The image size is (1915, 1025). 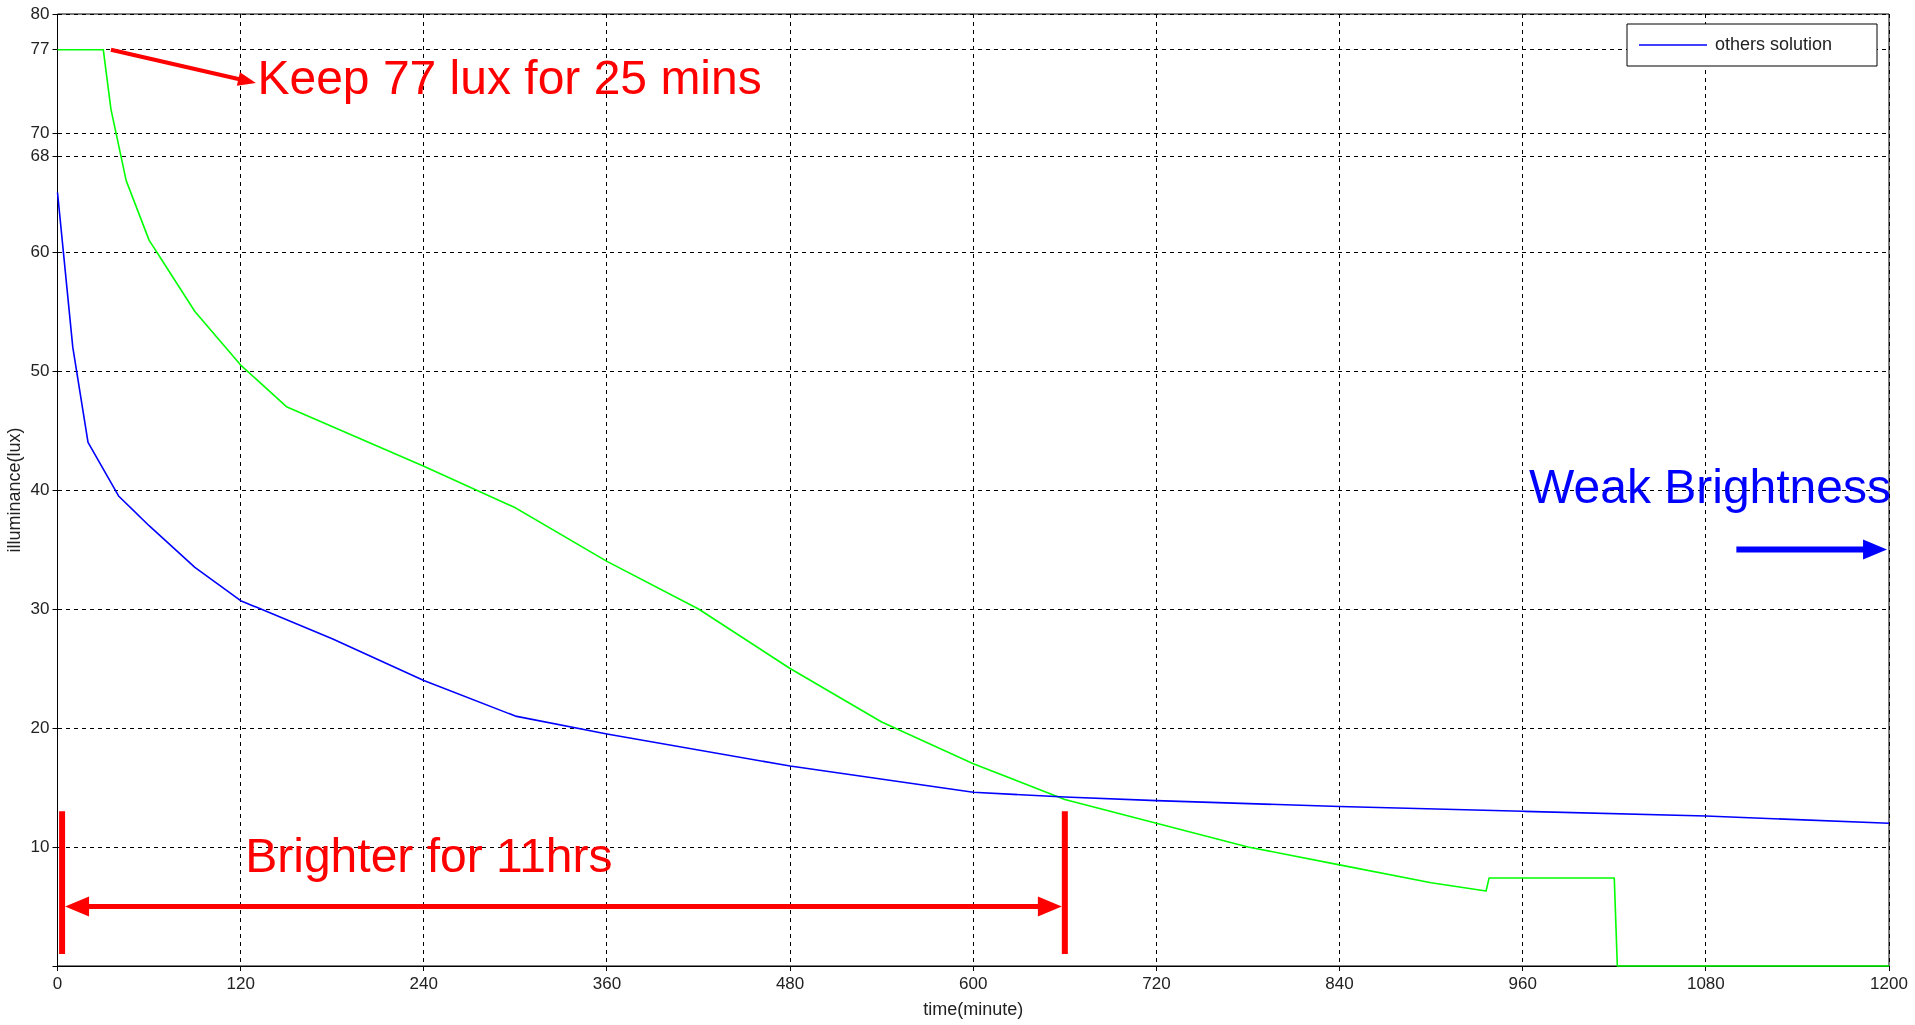 What do you see at coordinates (1522, 983) in the screenshot?
I see `x-tick-label: 960` at bounding box center [1522, 983].